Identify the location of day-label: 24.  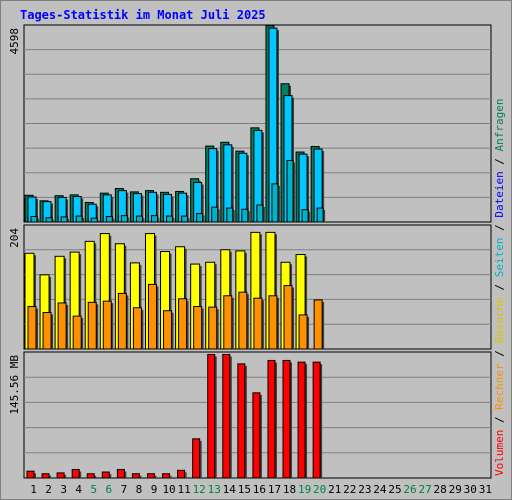
(380, 489).